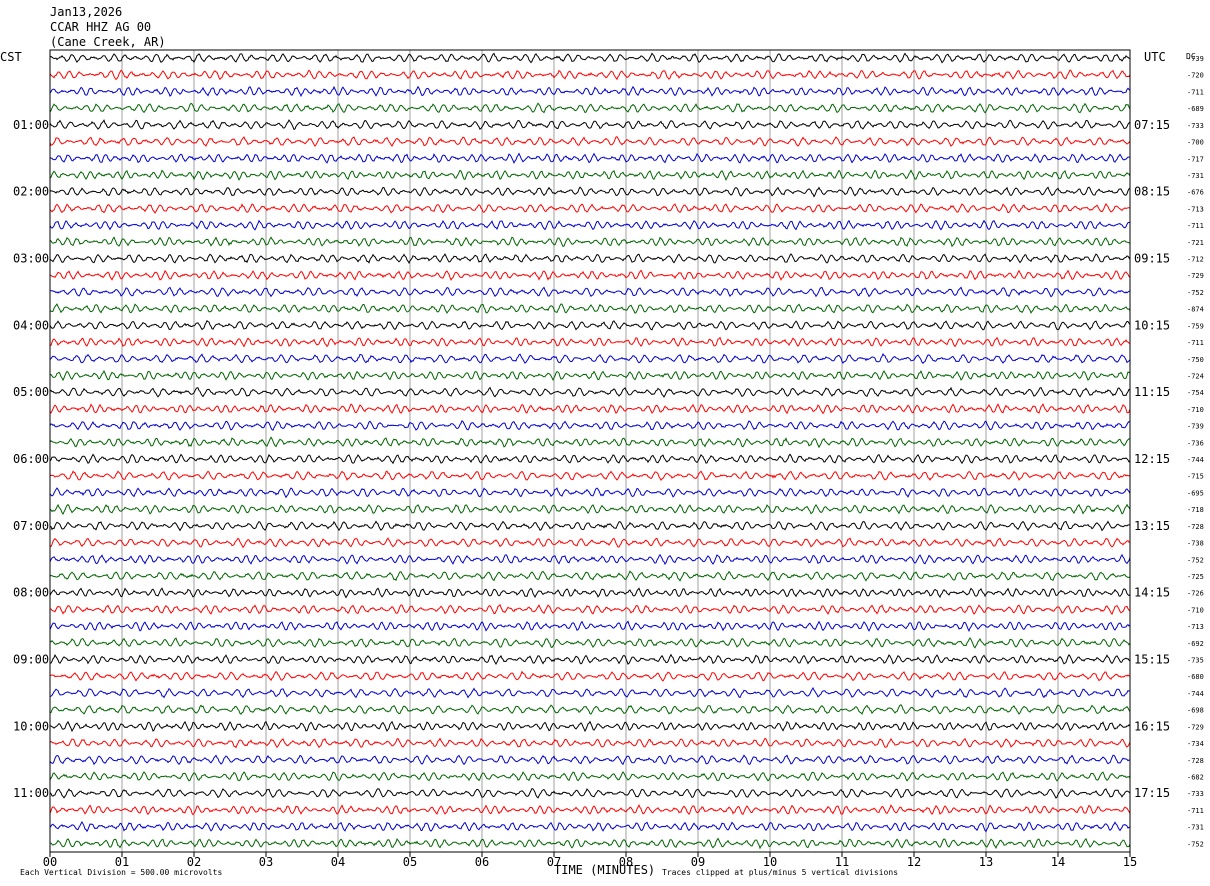 This screenshot has width=1210, height=886. Describe the element at coordinates (1195, 326) in the screenshot. I see `dc-offset-label: -759` at that location.